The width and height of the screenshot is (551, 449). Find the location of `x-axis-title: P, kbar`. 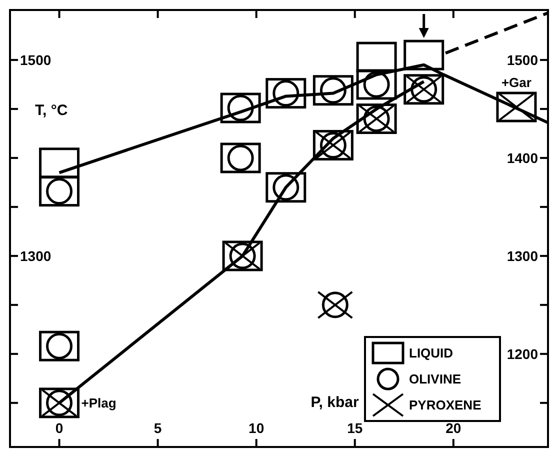

x-axis-title: P, kbar is located at coordinates (334, 402).